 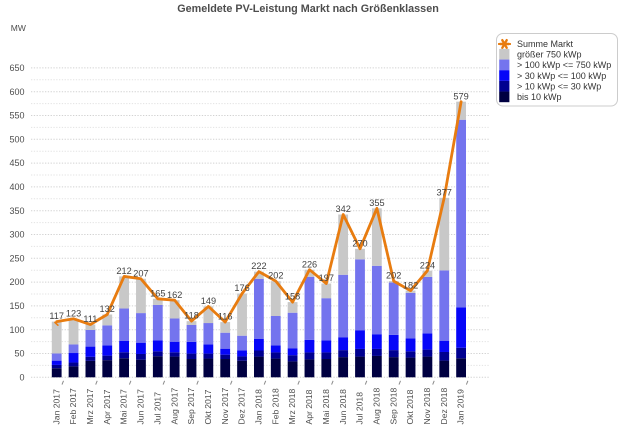 What do you see at coordinates (549, 55) in the screenshot?
I see `svg-text: größer 750 kWp` at bounding box center [549, 55].